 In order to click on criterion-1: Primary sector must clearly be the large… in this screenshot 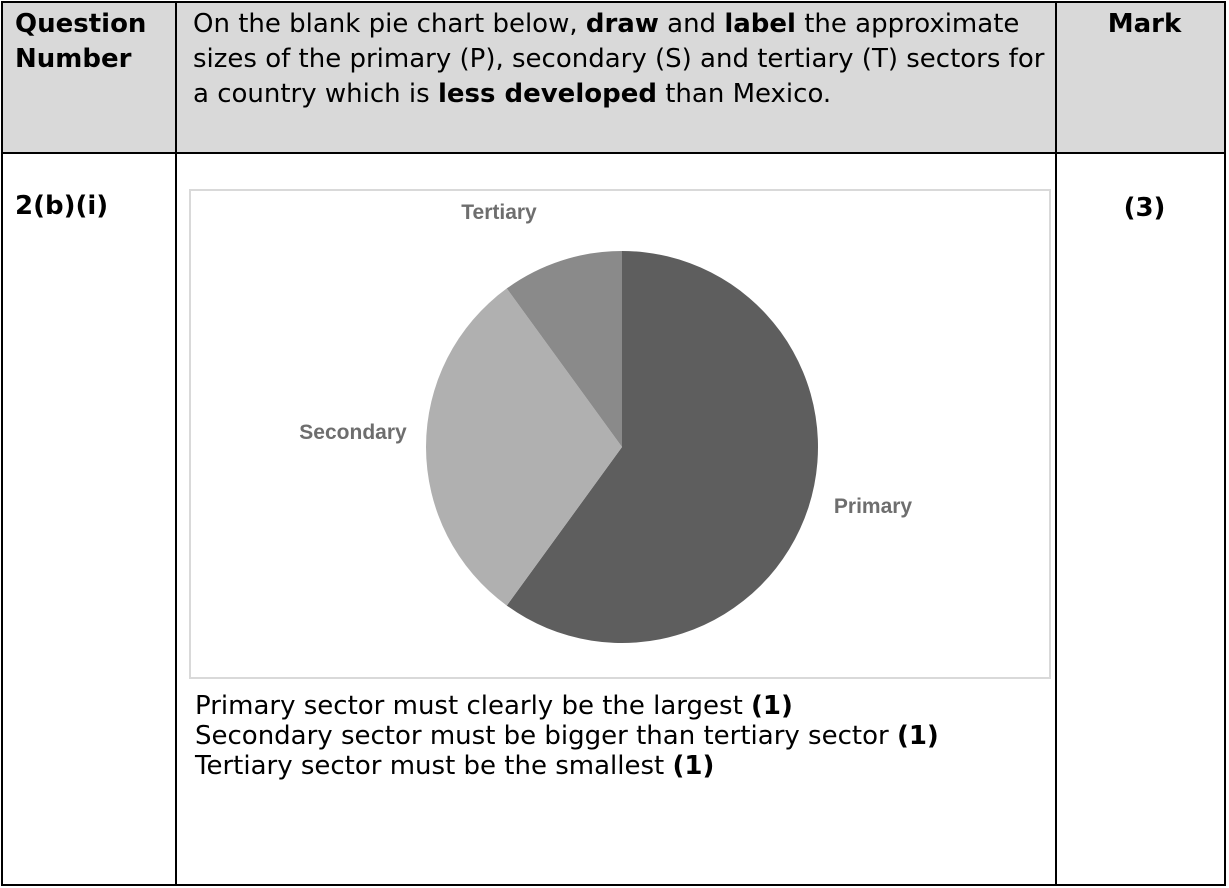, I will do `click(625, 706)`.